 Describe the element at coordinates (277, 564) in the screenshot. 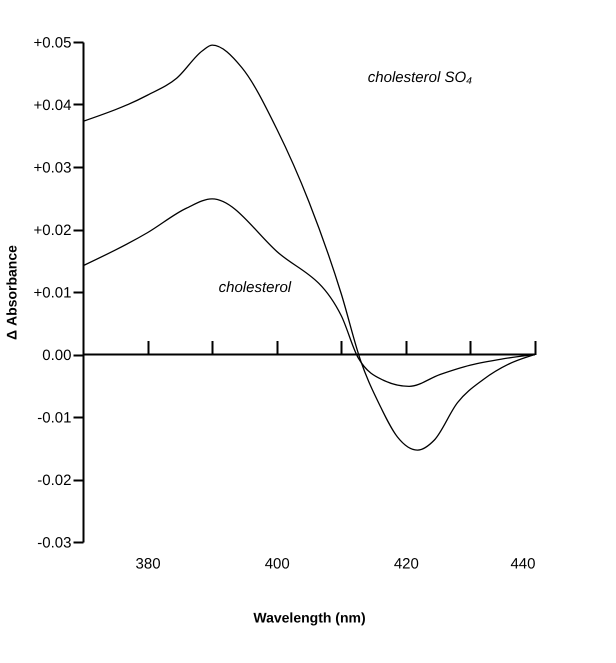

I see `x-tick-label: 400` at that location.